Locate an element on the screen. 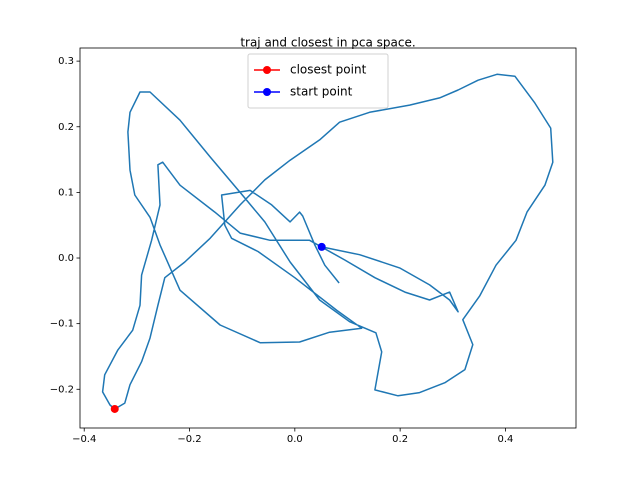 The height and width of the screenshot is (480, 640). x-tick-label: 0.0 is located at coordinates (295, 439).